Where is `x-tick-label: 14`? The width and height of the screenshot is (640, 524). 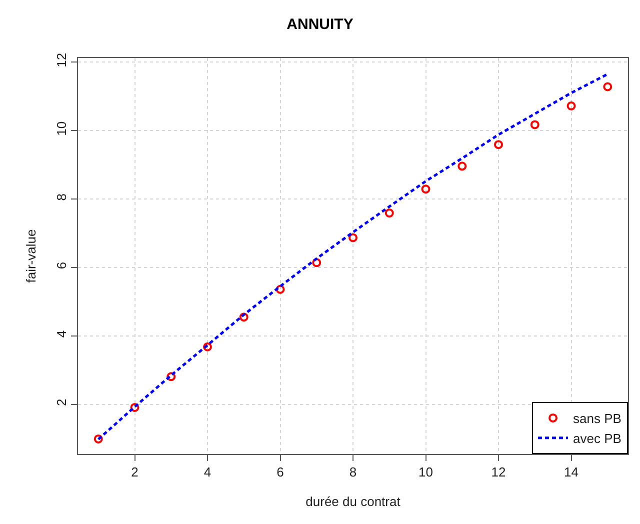 x-tick-label: 14 is located at coordinates (571, 472).